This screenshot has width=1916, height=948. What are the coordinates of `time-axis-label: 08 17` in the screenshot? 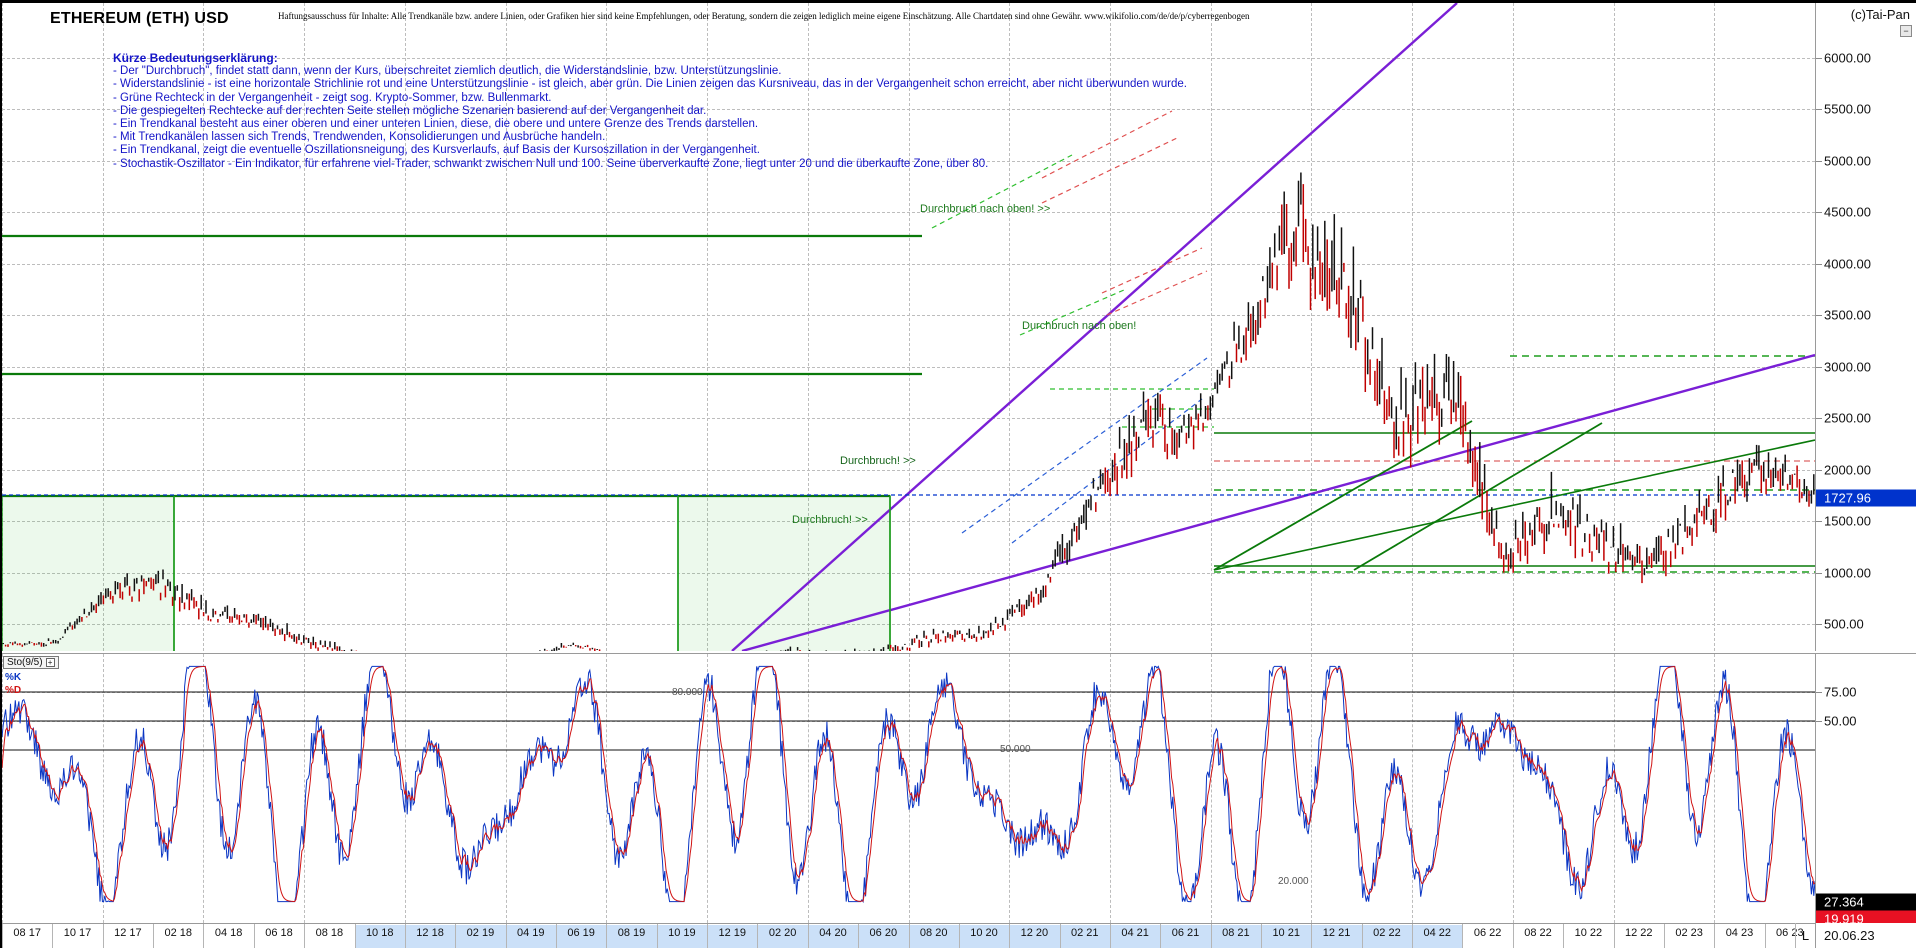 It's located at (27, 933).